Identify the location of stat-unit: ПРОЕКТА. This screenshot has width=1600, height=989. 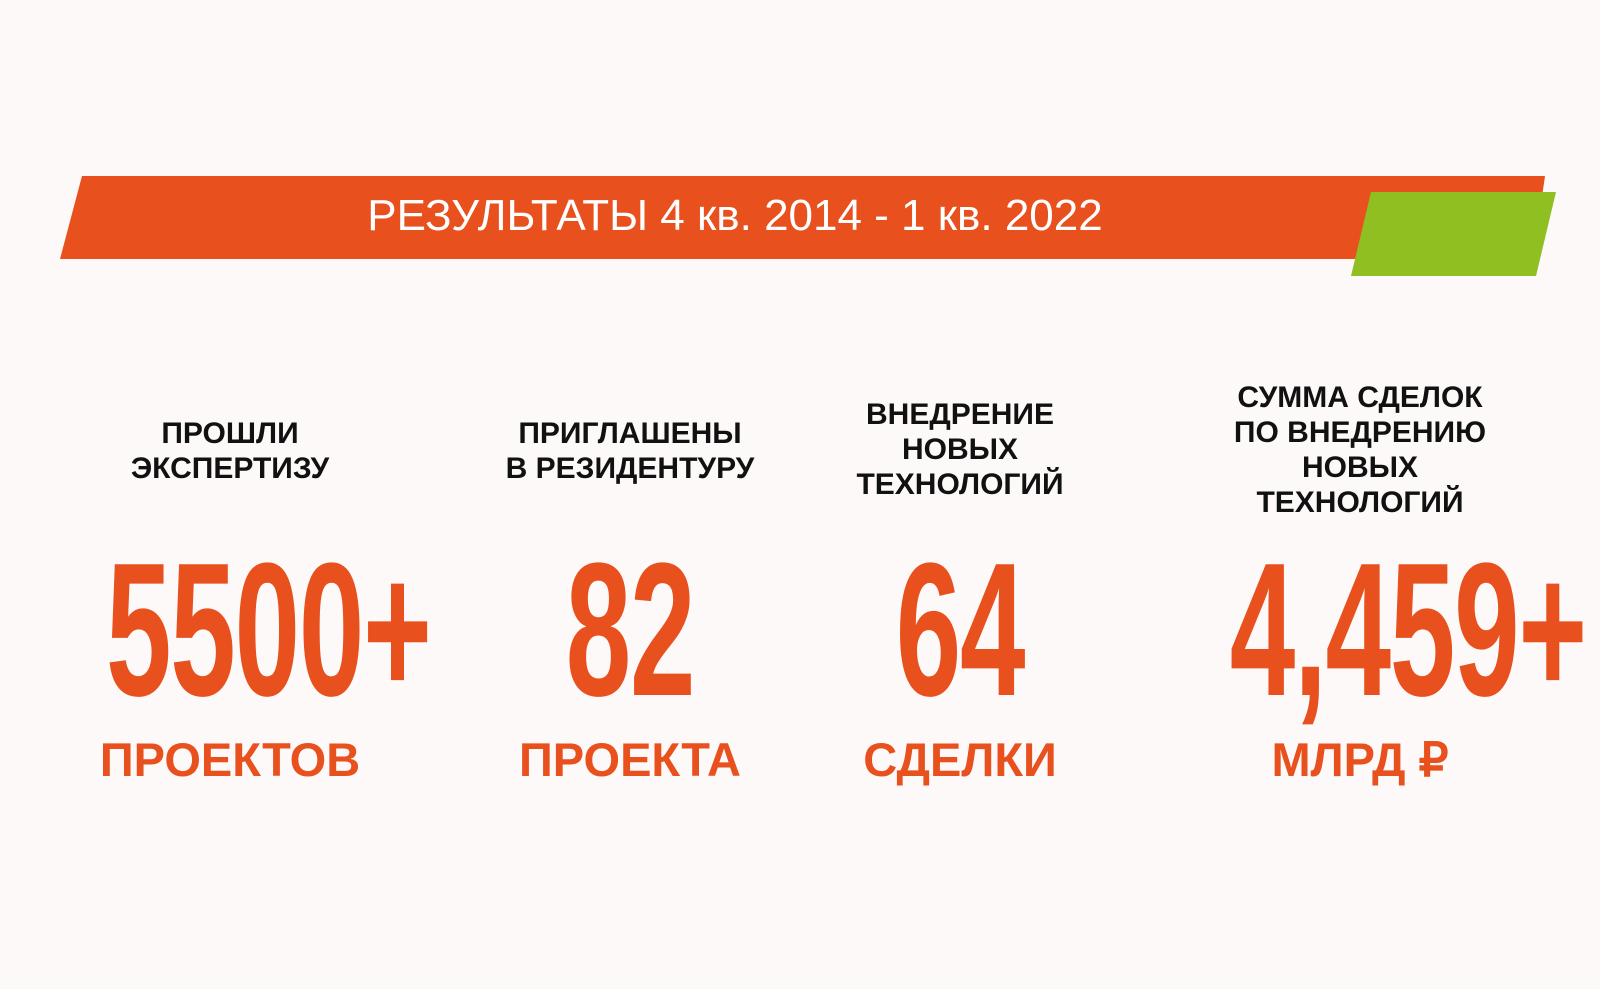
(630, 759).